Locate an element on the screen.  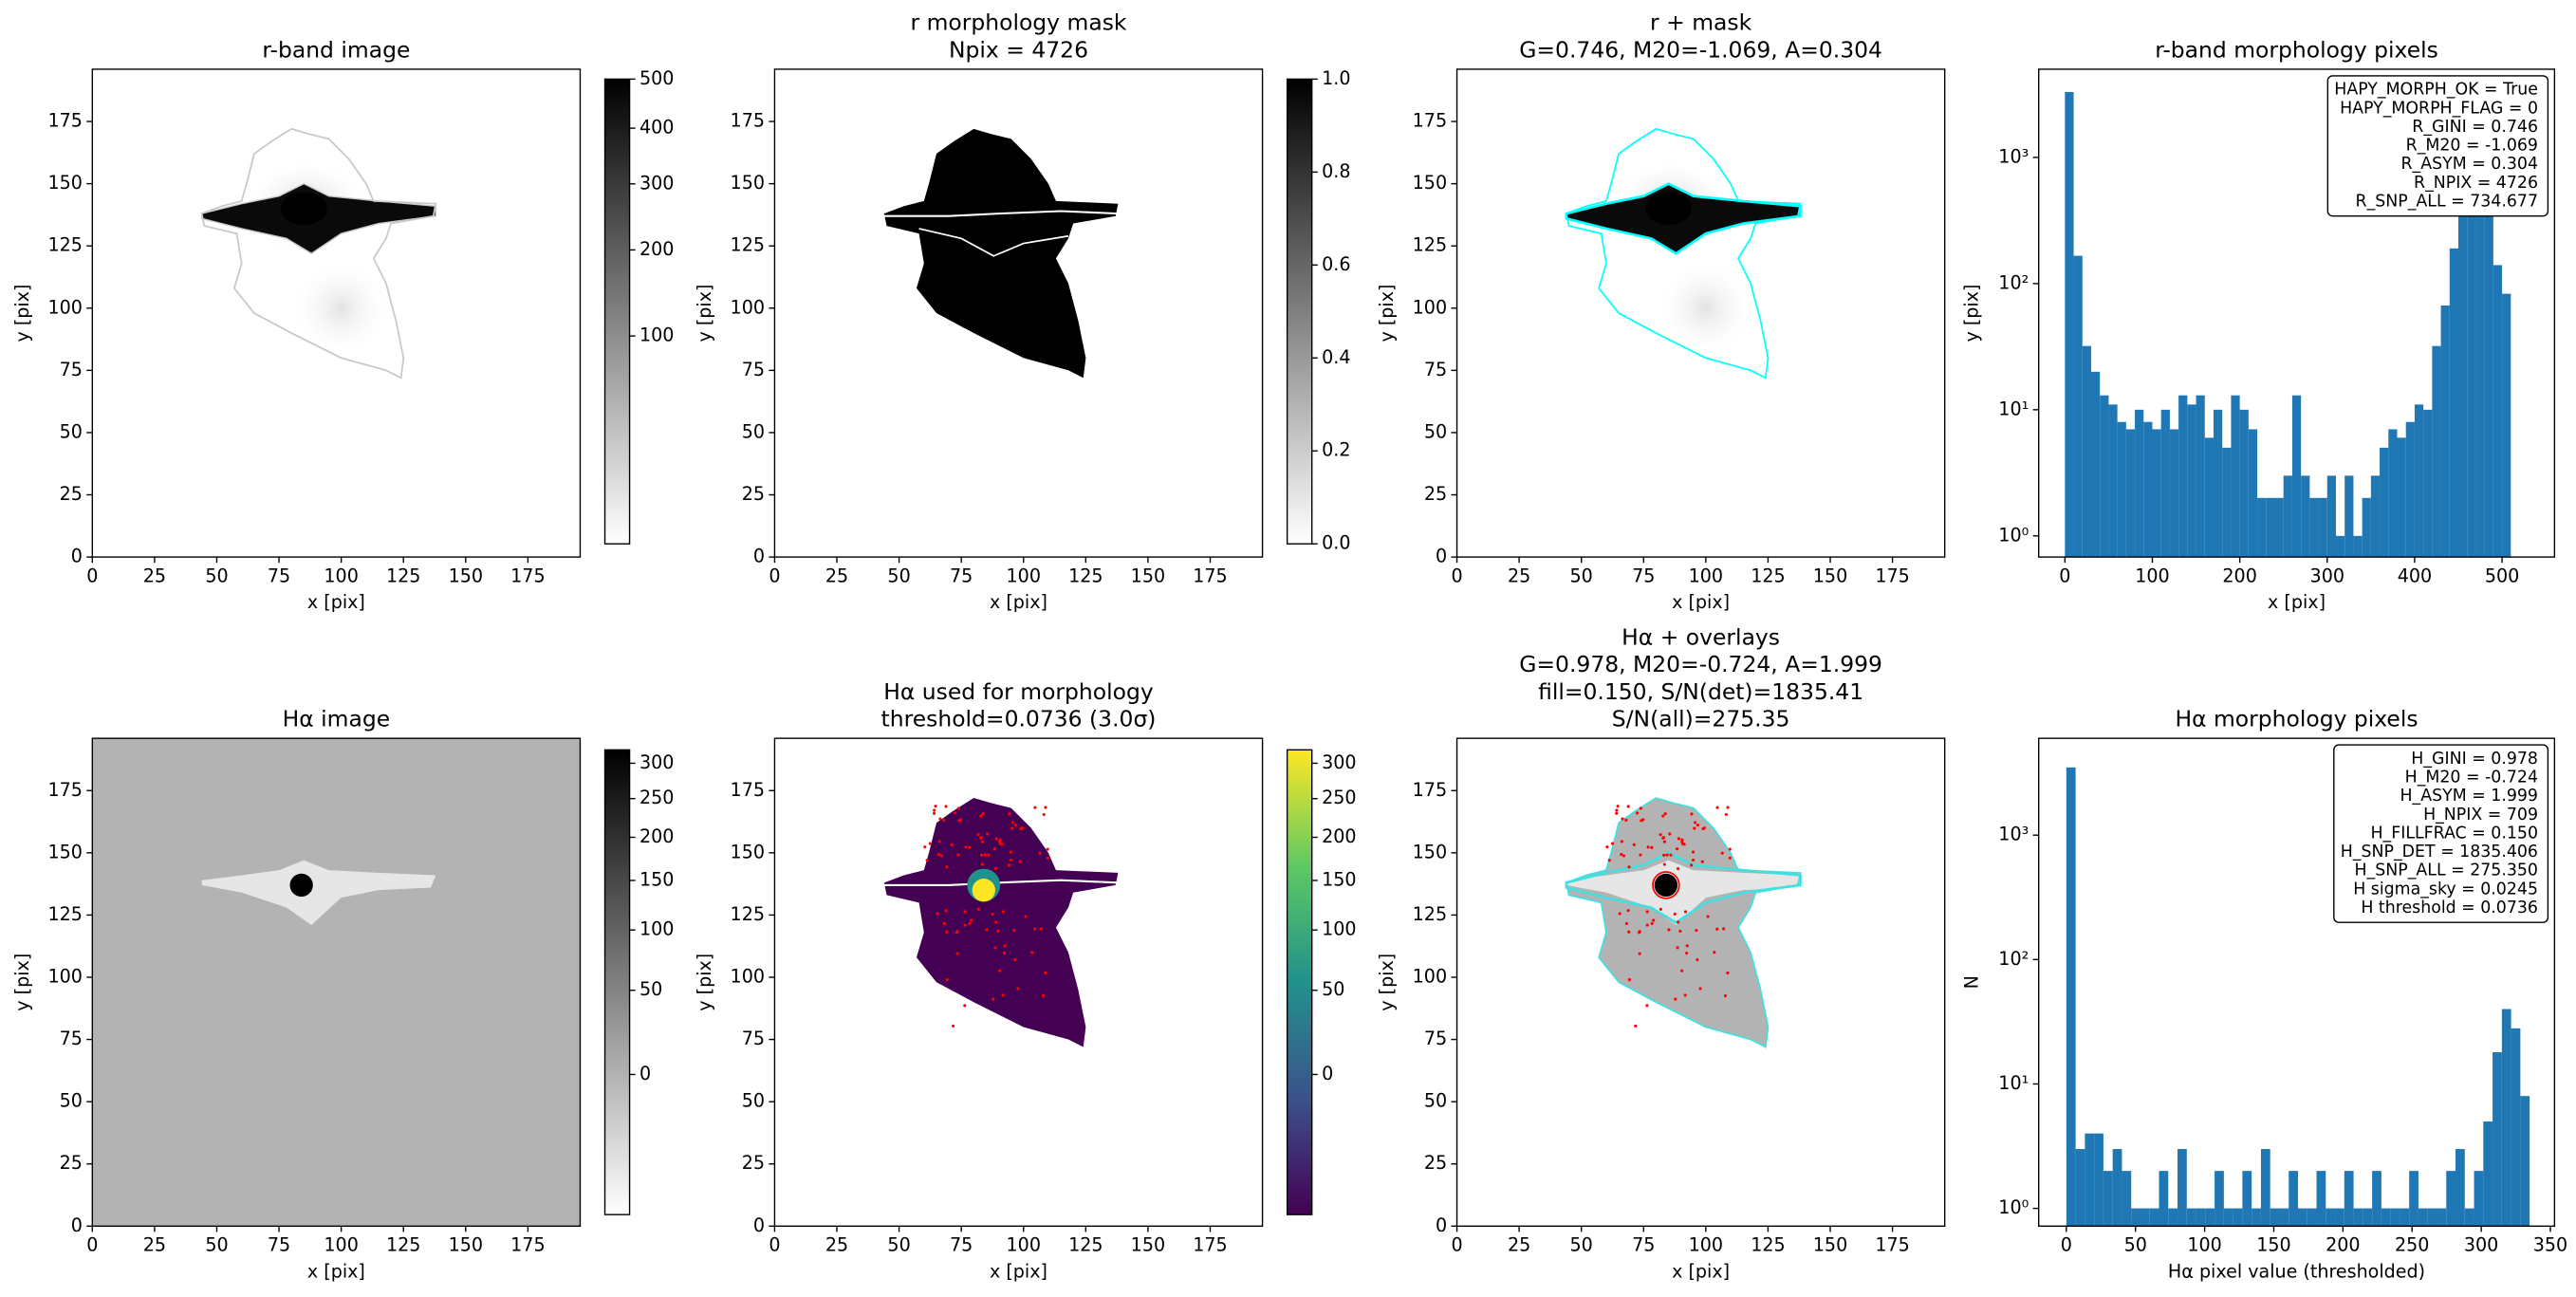
y-tick-label: 75 is located at coordinates (71, 369).